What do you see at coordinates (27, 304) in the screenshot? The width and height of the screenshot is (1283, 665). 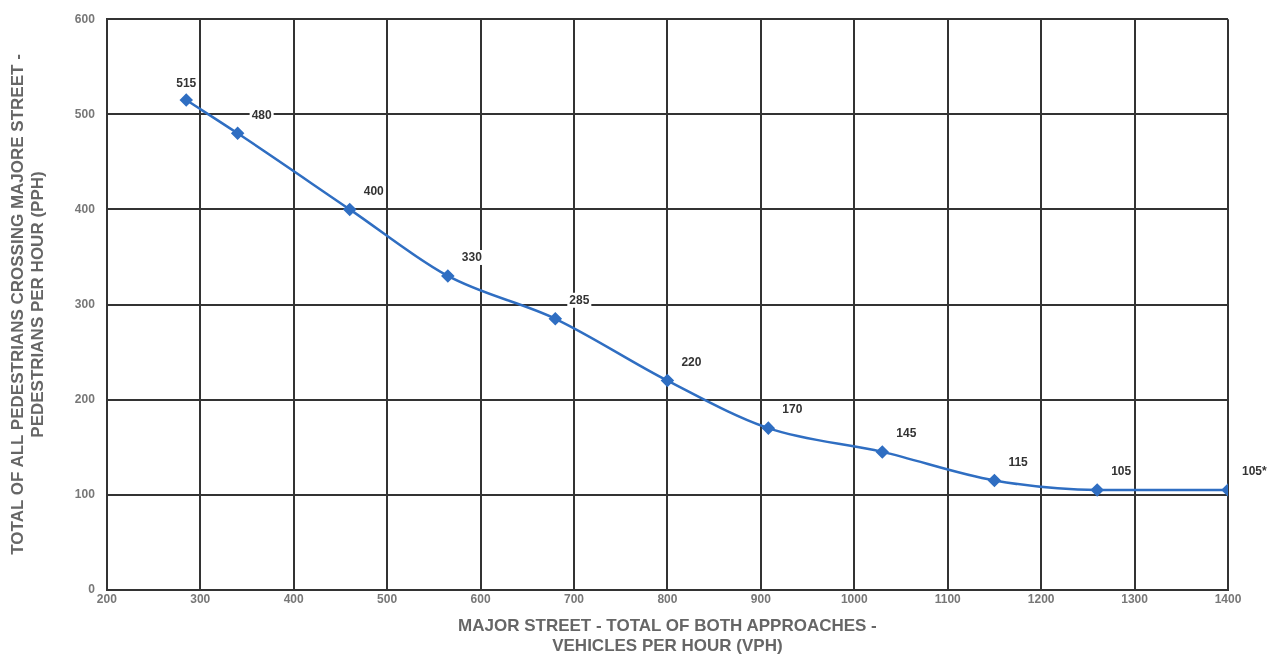 I see `y-axis-title: TOTAL OF ALL PEDESTRIANS CROSSING MAJORE STREET - PEDESTRIANS PER HOUR (PPH)` at bounding box center [27, 304].